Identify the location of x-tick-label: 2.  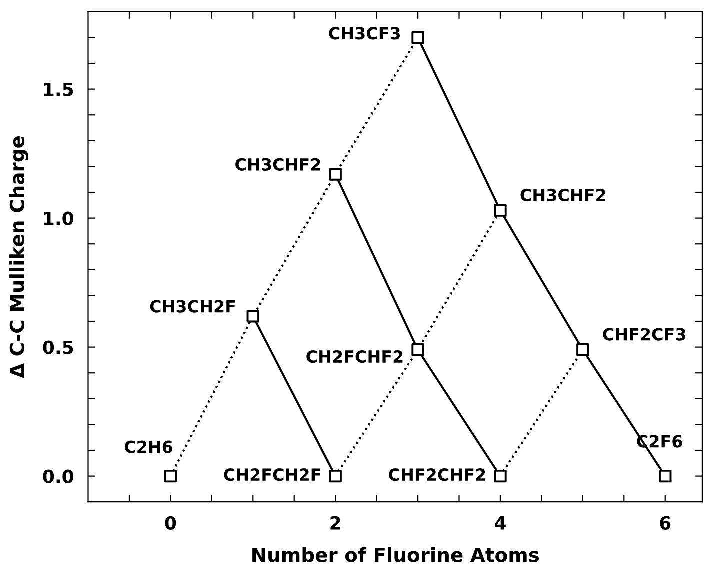
(335, 523).